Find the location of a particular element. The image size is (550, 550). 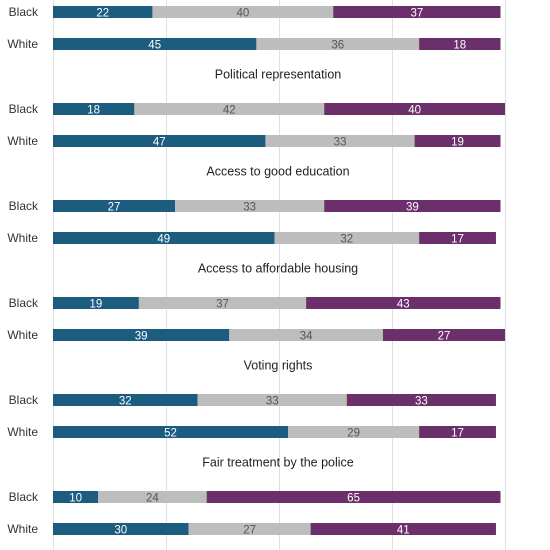

data-label: 47 is located at coordinates (159, 143).